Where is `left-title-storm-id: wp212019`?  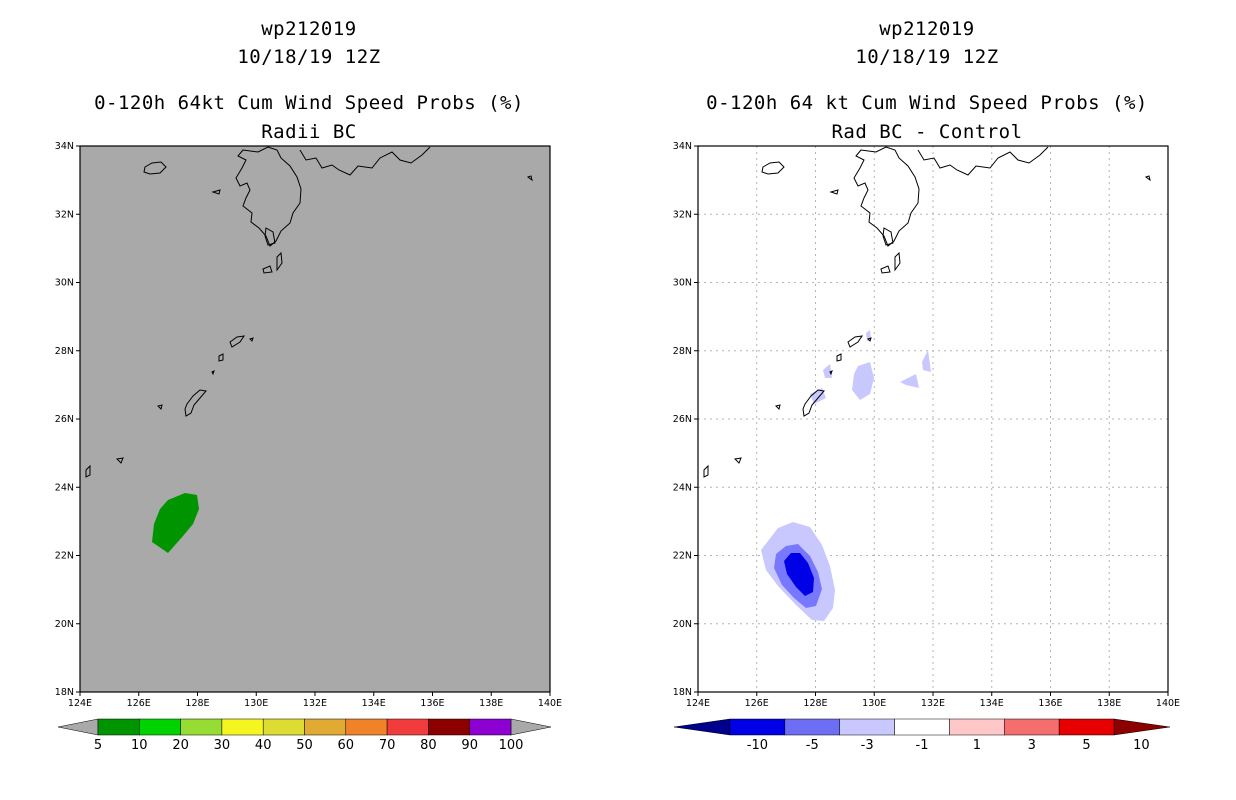 left-title-storm-id: wp212019 is located at coordinates (309, 29).